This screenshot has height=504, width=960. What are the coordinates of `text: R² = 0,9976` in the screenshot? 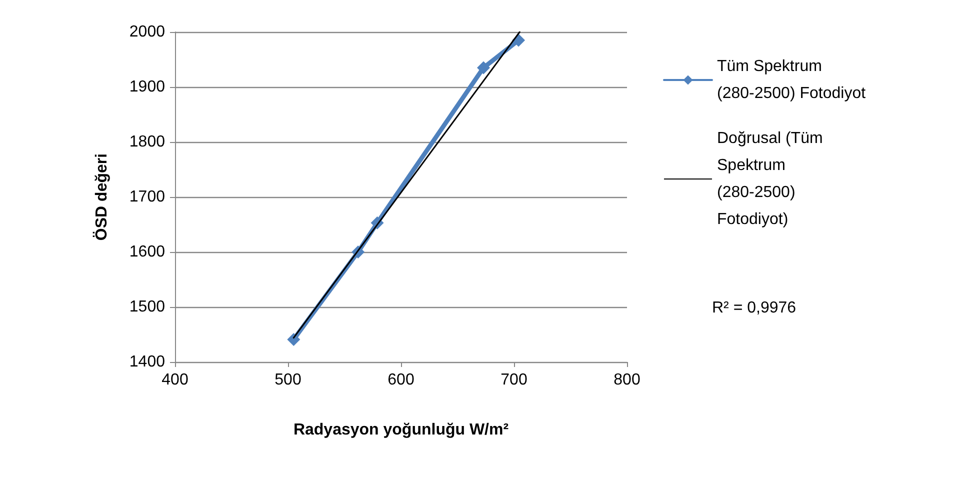 It's located at (754, 308).